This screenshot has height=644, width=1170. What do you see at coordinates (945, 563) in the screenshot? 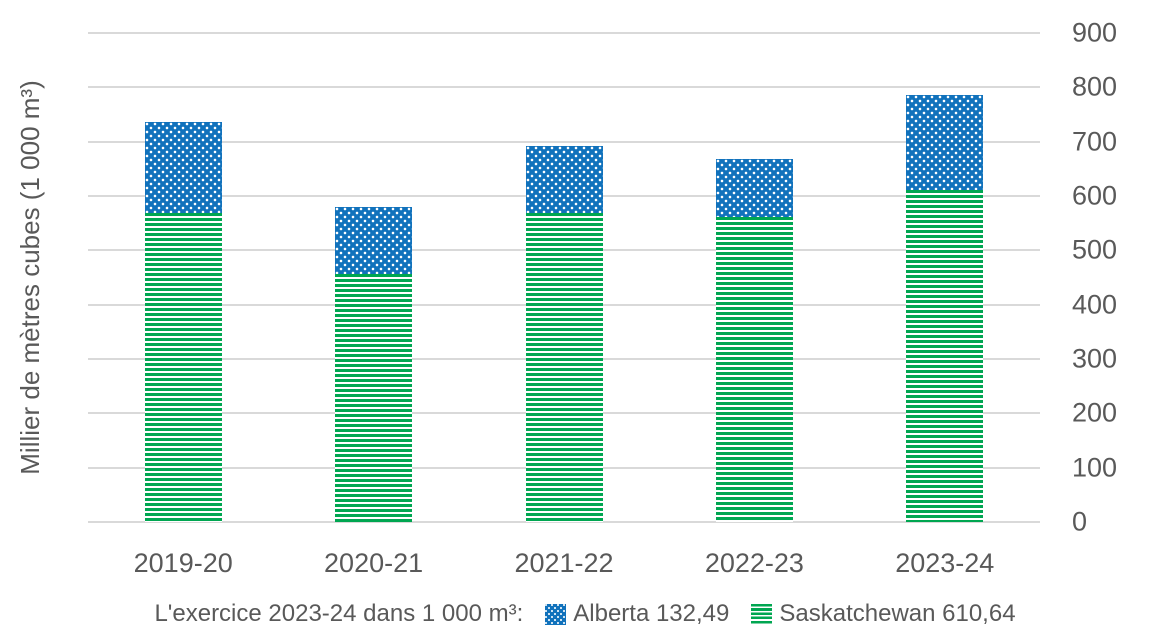
I see `x-axis-label-2023-24: 2023-24` at bounding box center [945, 563].